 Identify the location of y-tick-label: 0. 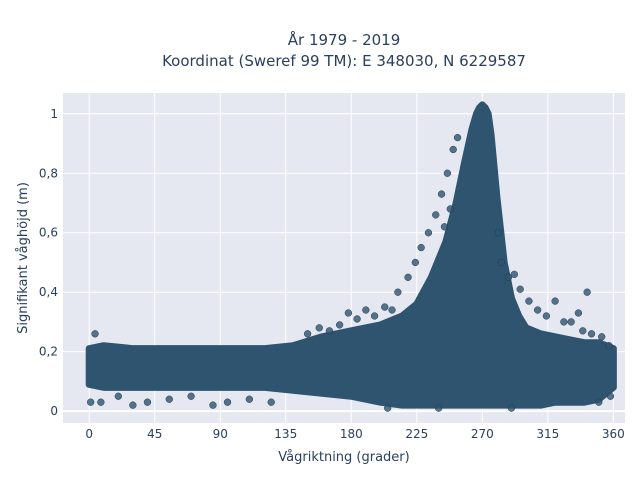
(54, 411).